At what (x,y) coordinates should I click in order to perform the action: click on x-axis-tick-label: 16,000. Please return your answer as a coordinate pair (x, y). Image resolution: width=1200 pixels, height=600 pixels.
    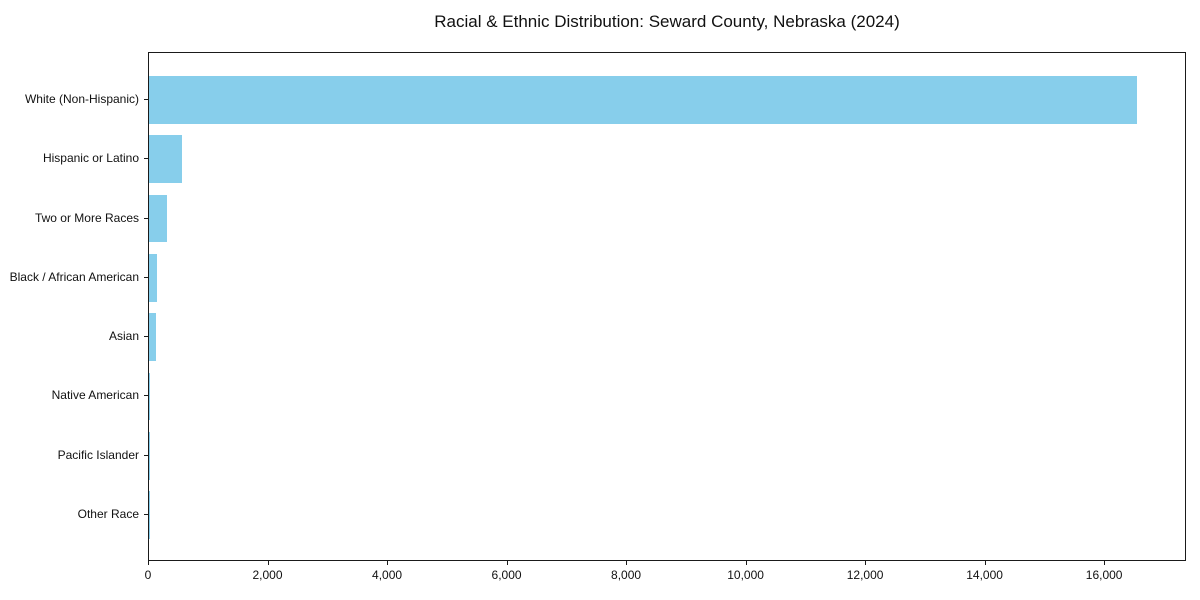
    Looking at the image, I should click on (1104, 575).